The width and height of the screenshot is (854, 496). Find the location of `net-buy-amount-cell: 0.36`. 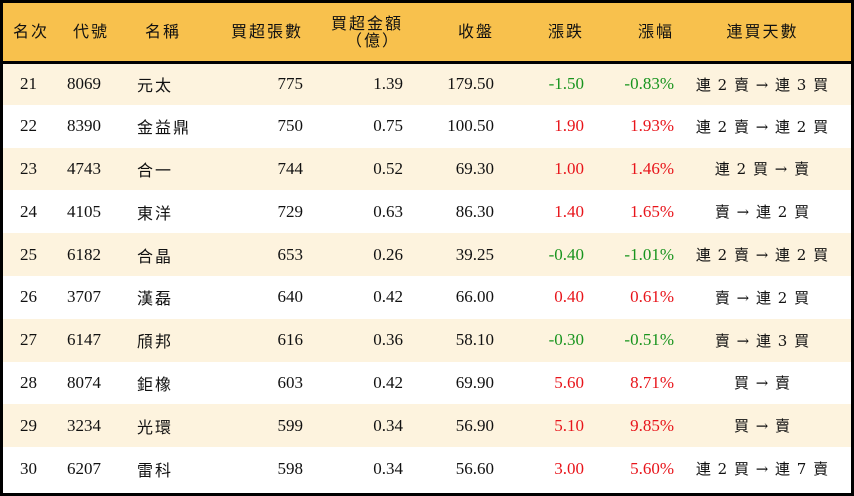

net-buy-amount-cell: 0.36 is located at coordinates (388, 340).